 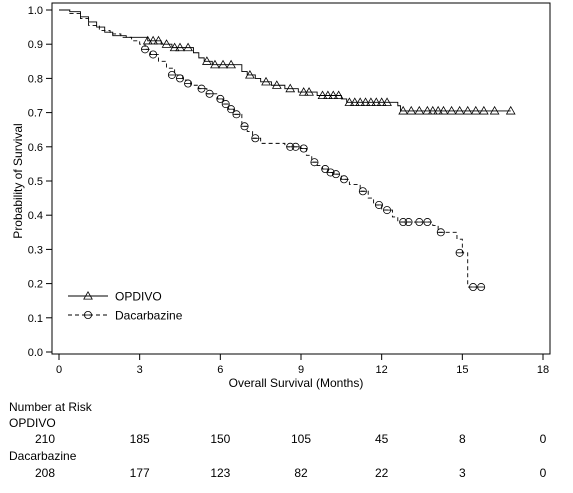 What do you see at coordinates (35, 182) in the screenshot?
I see `y-tick-label: 0.5` at bounding box center [35, 182].